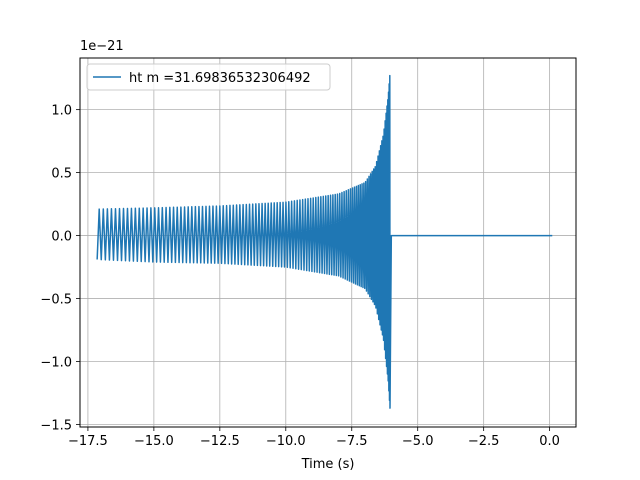 The height and width of the screenshot is (480, 640). Describe the element at coordinates (88, 441) in the screenshot. I see `x-tick-label: −17.5` at that location.